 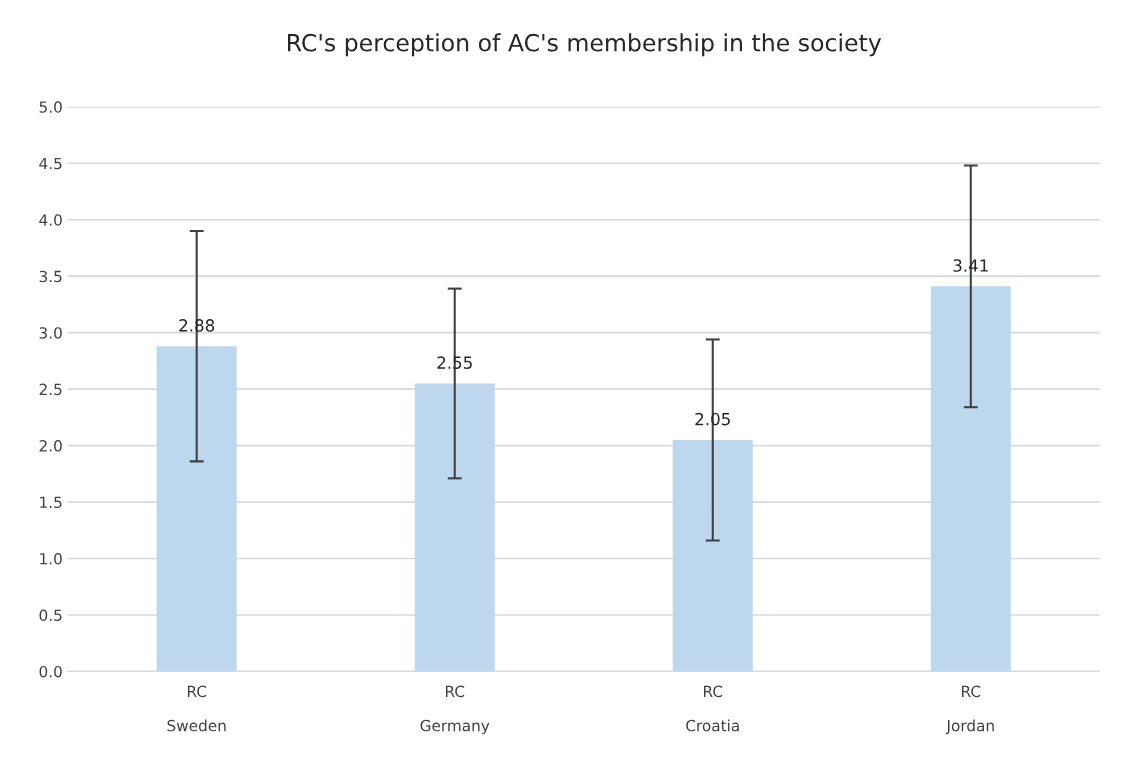 What do you see at coordinates (50, 333) in the screenshot?
I see `y-tick-label: 3.0` at bounding box center [50, 333].